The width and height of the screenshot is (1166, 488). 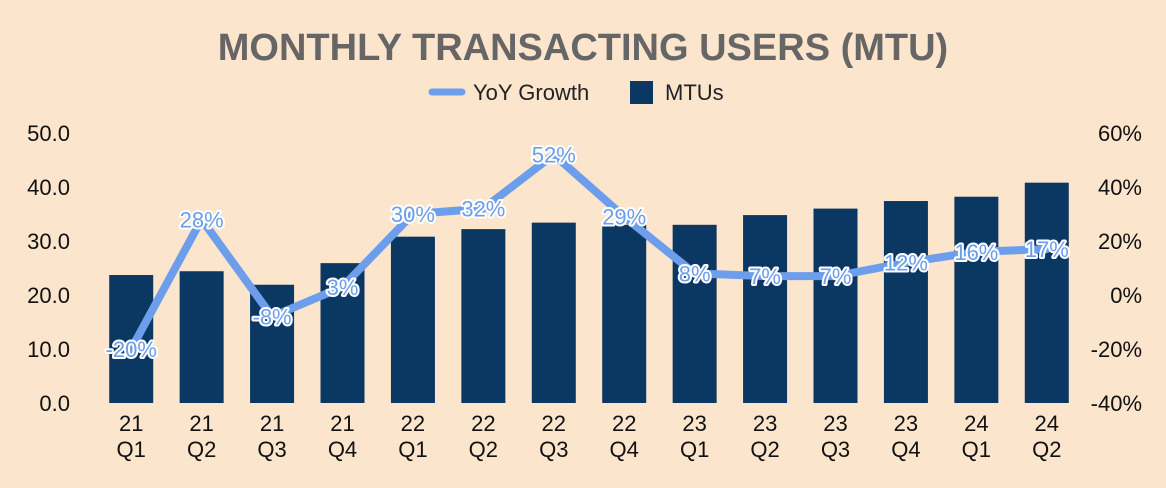 What do you see at coordinates (201, 436) in the screenshot?
I see `x-tick-label: 21 Q2` at bounding box center [201, 436].